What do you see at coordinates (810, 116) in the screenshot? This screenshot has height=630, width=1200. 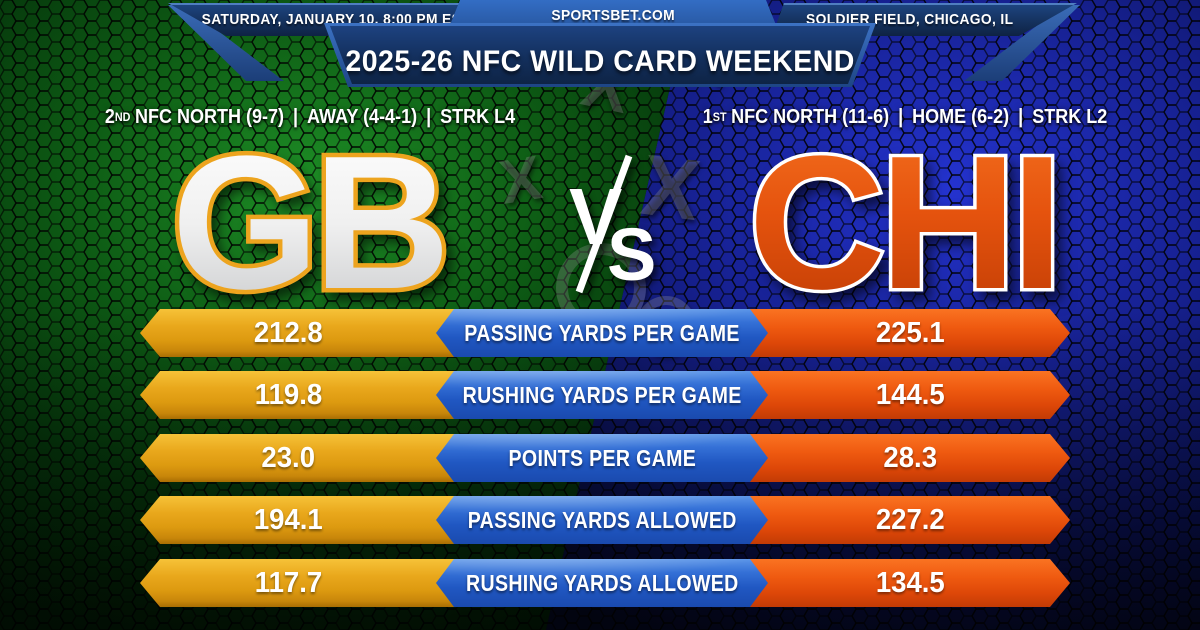 I see `home-division-record: NFC NORTH (11-6)` at bounding box center [810, 116].